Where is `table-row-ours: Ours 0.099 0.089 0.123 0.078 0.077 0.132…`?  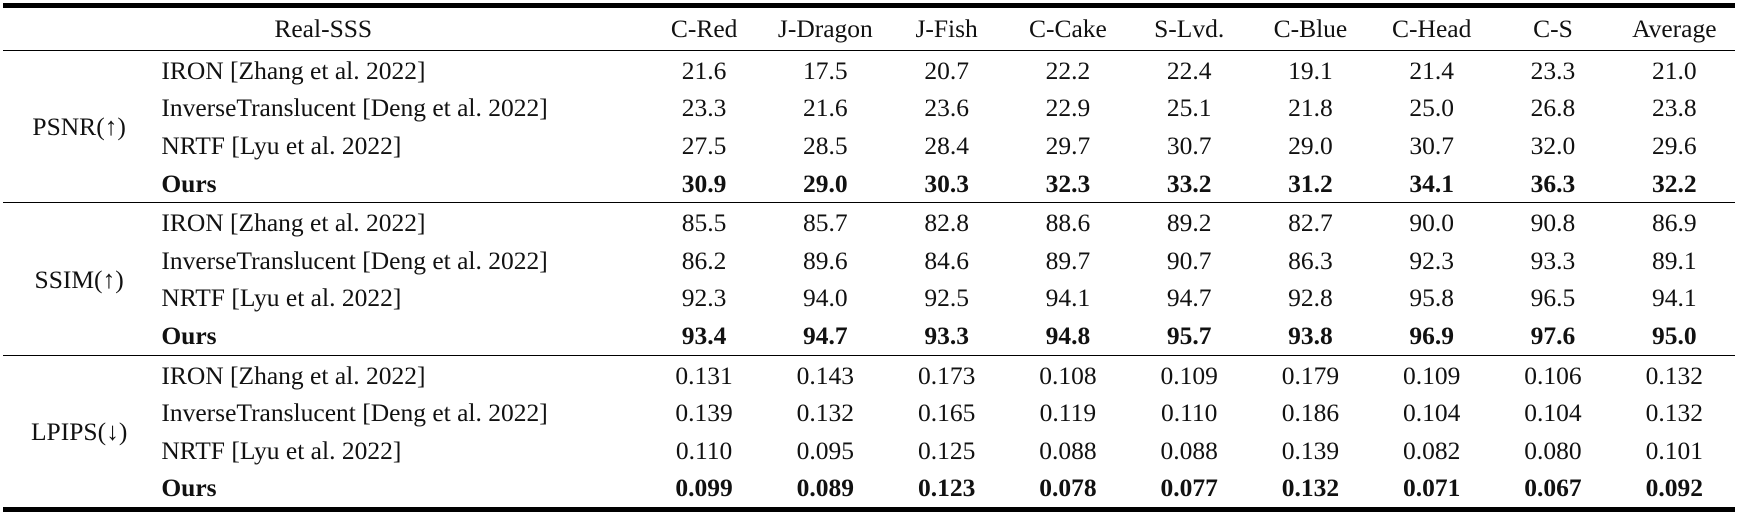 table-row-ours: Ours 0.099 0.089 0.123 0.078 0.077 0.132… is located at coordinates (869, 490).